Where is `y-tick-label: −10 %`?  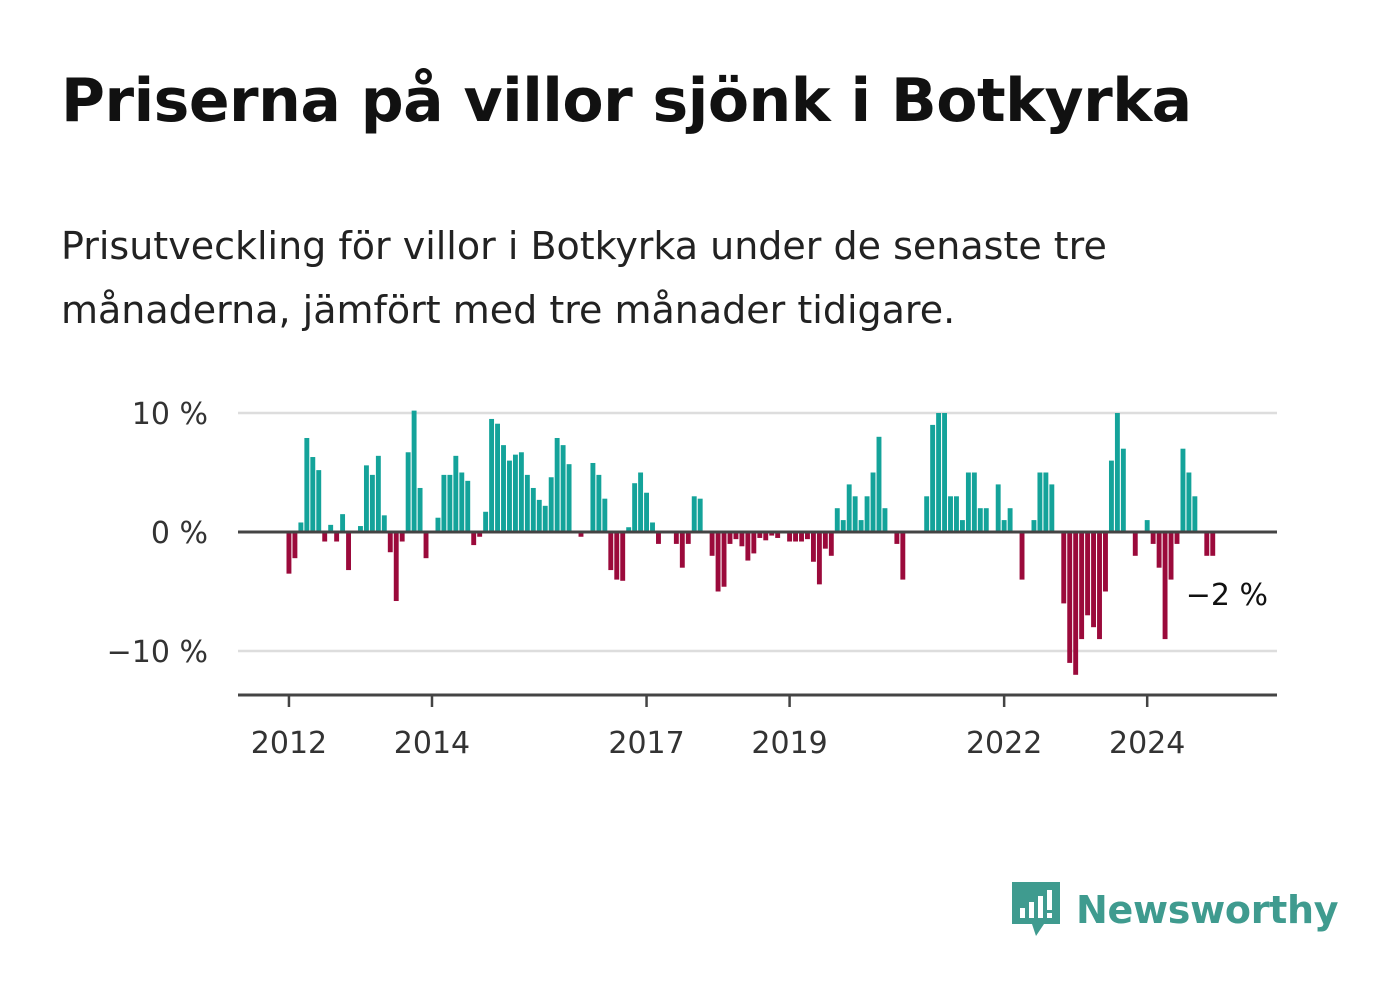 y-tick-label: −10 % is located at coordinates (157, 652).